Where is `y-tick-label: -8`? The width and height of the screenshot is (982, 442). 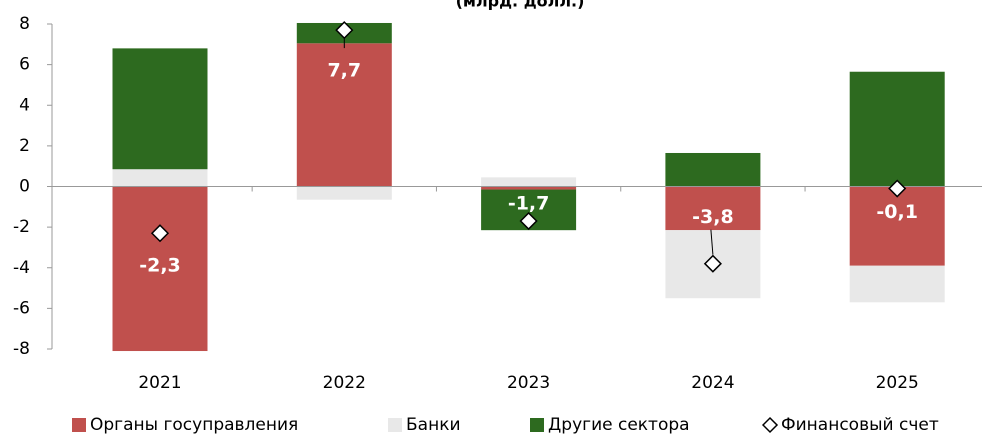 y-tick-label: -8 is located at coordinates (21, 349).